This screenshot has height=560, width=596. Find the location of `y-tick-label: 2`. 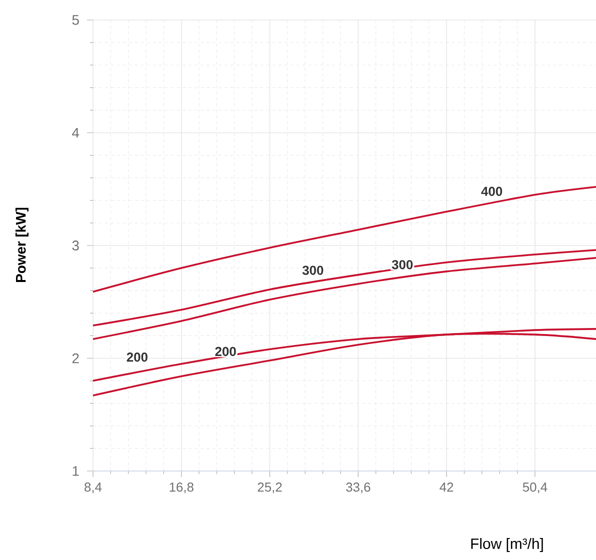

y-tick-label: 2 is located at coordinates (75, 358).